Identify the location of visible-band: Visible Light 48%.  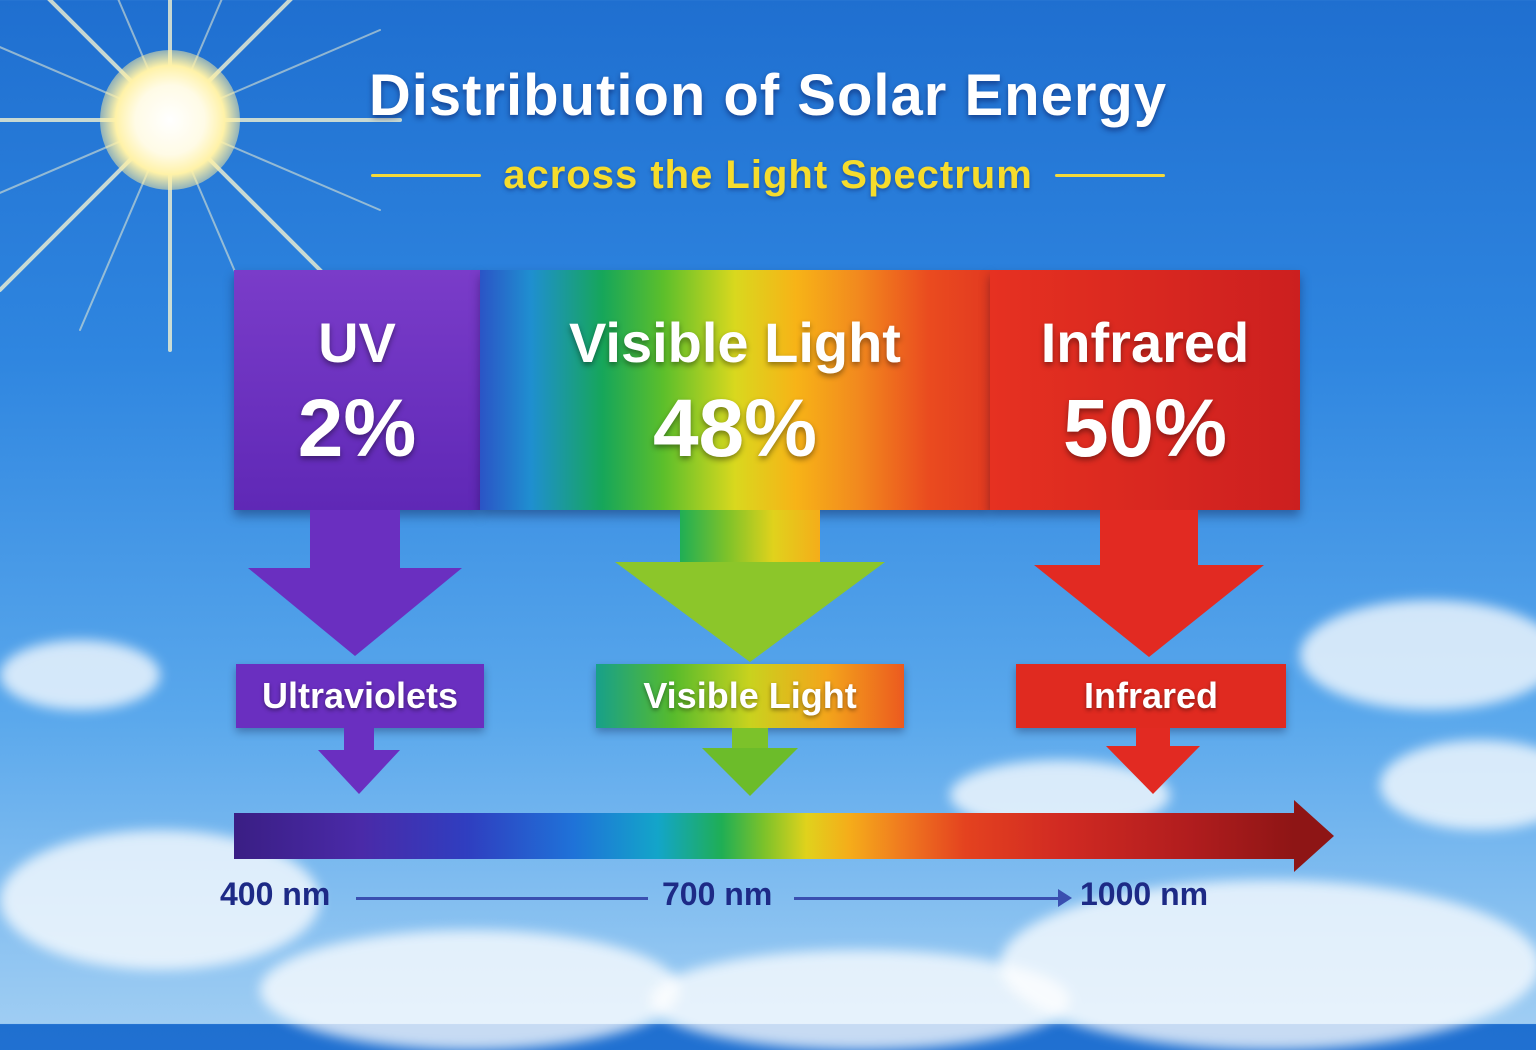
(735, 390).